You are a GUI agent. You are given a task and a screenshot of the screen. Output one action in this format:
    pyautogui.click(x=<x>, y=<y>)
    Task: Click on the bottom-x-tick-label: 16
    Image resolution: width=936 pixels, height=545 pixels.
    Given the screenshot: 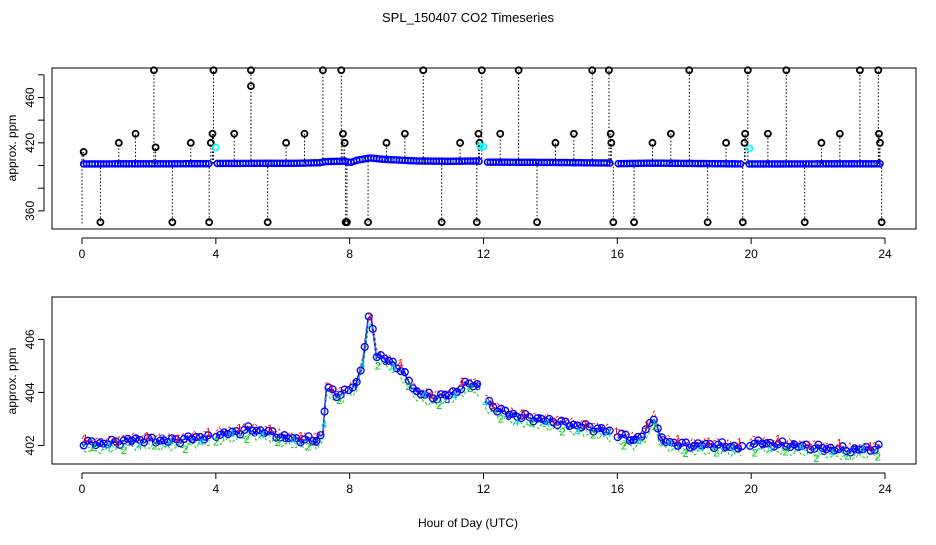 What is the action you would take?
    pyautogui.click(x=618, y=489)
    